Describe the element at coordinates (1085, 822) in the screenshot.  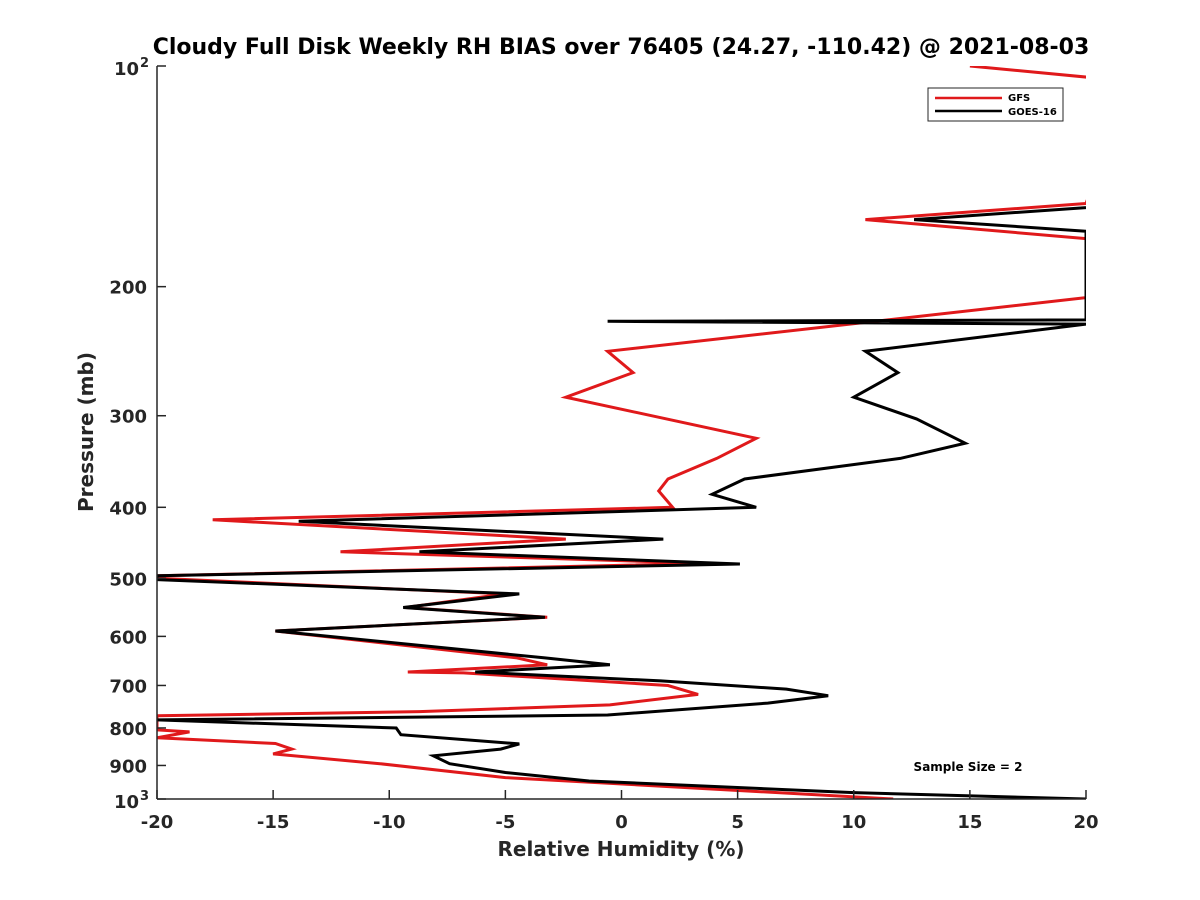
I see `x-tick-label: 20` at that location.